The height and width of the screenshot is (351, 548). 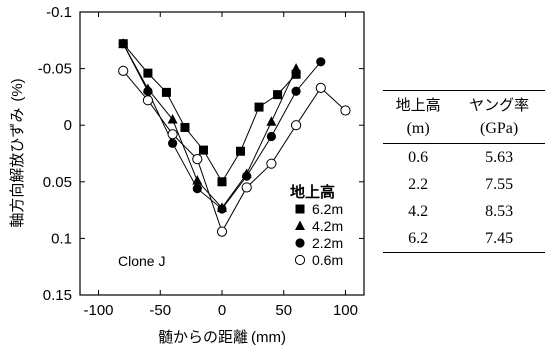 I want to click on cell-modulus: 5.63, so click(x=499, y=157).